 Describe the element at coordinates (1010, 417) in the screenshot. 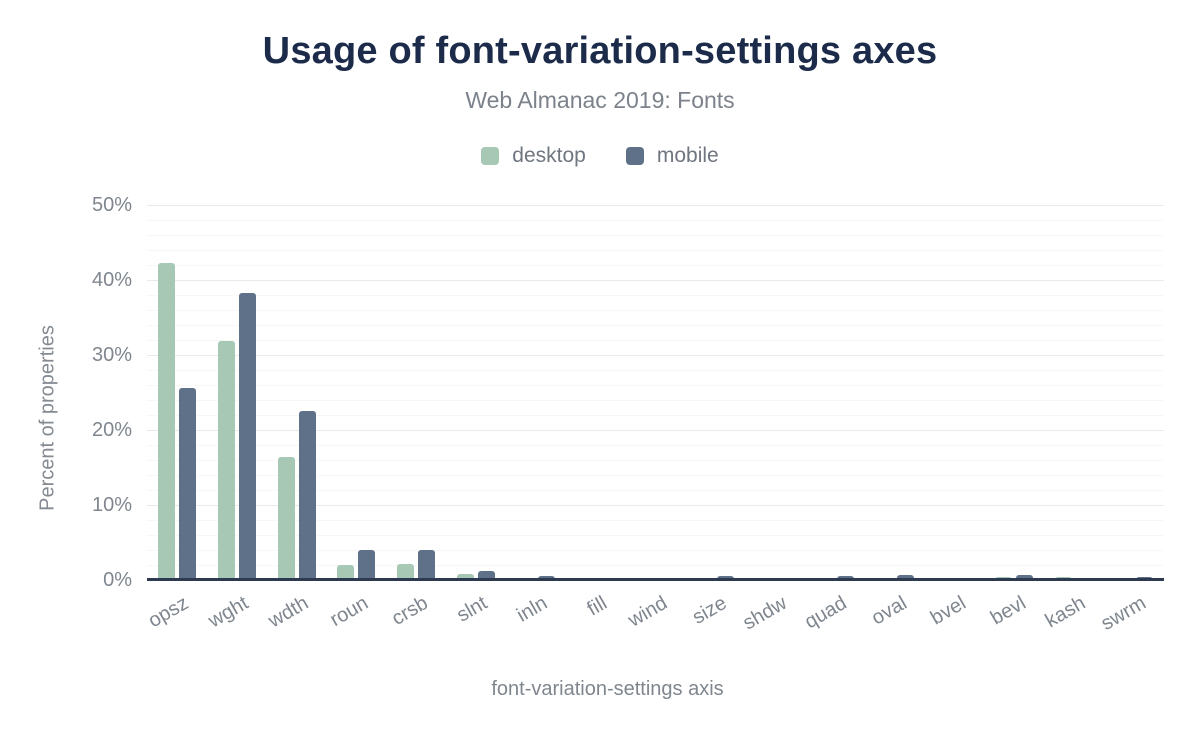

I see `bar-group: bevl` at that location.